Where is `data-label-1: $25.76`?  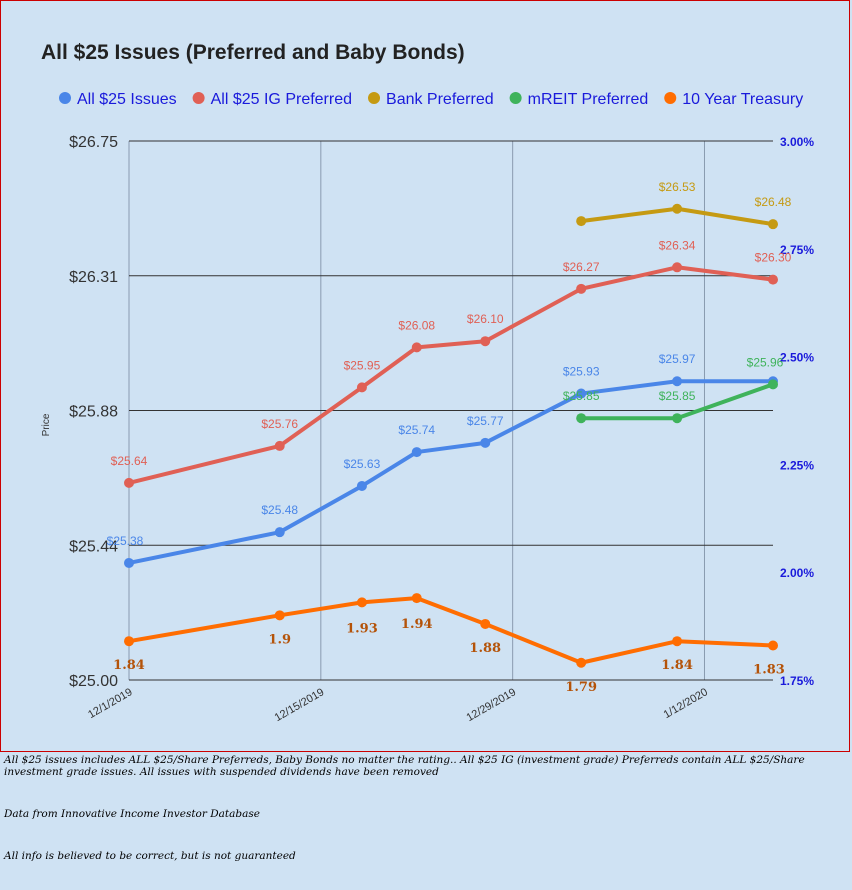 data-label-1: $25.76 is located at coordinates (279, 424).